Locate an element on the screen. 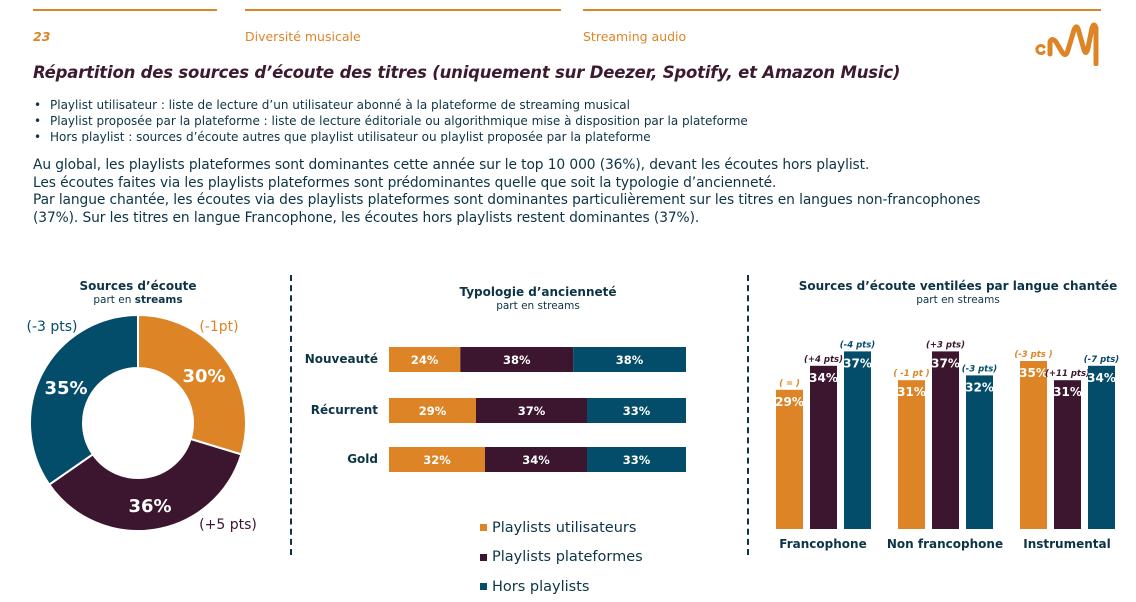 The height and width of the screenshot is (602, 1136). stacked-title: Typologie d’ancienneté is located at coordinates (538, 292).